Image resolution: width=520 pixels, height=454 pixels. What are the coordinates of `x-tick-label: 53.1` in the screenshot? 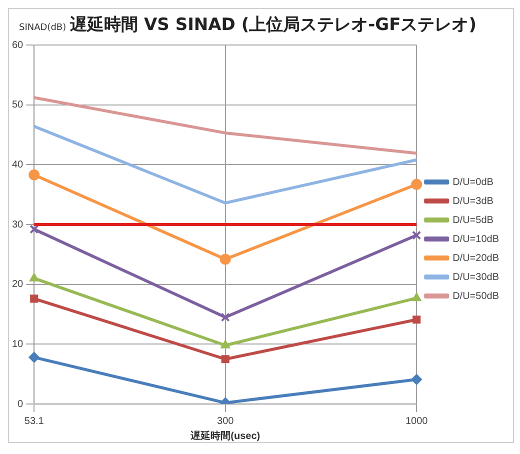 It's located at (34, 421).